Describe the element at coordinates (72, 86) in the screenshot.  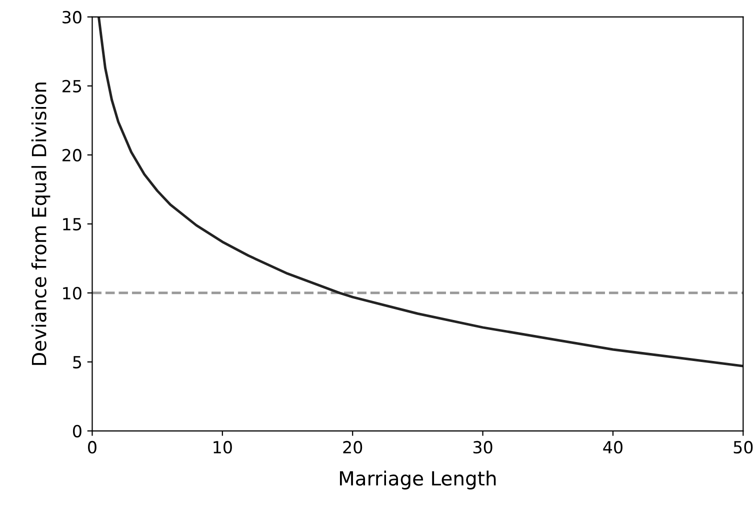
I see `y-tick-label: 25` at that location.